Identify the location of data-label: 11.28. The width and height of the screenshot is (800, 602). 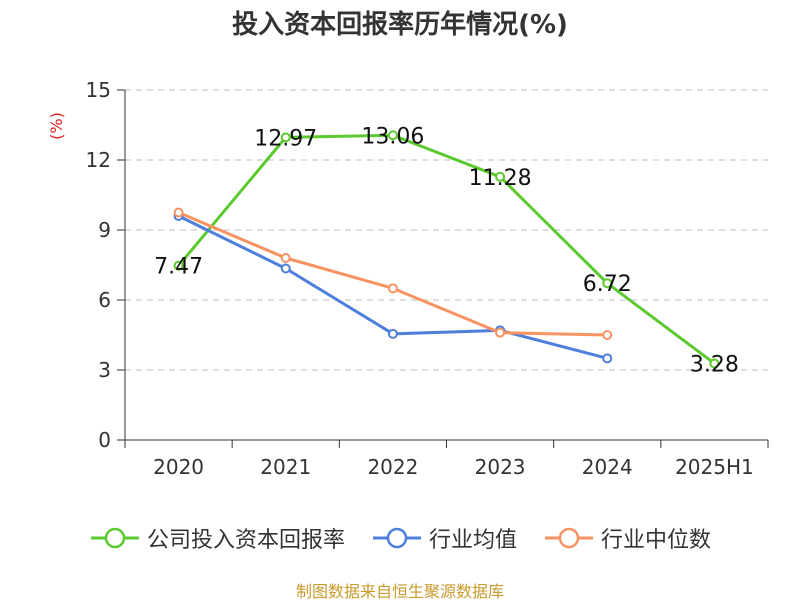
(500, 178).